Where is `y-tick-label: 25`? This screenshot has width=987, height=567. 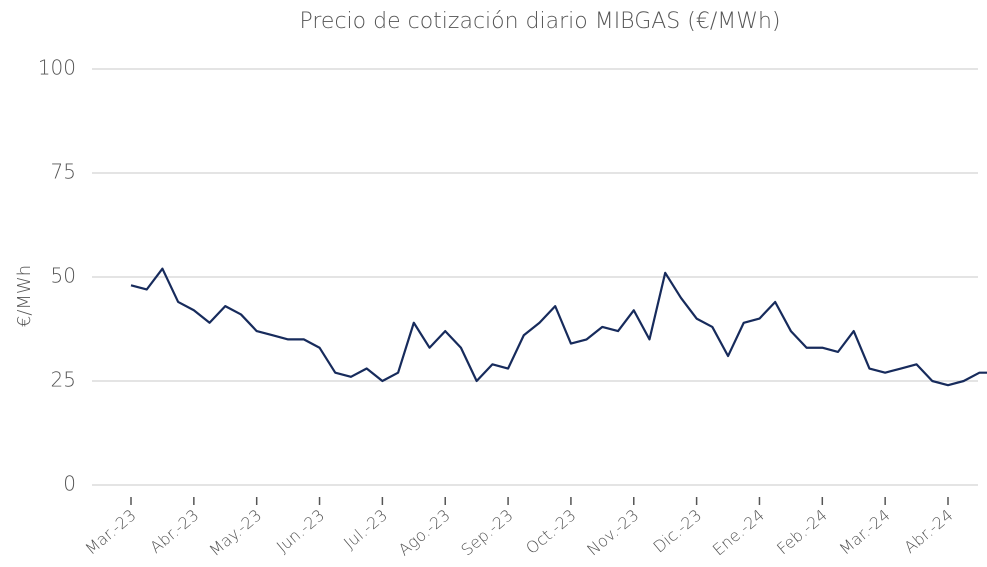
y-tick-label: 25 is located at coordinates (63, 380).